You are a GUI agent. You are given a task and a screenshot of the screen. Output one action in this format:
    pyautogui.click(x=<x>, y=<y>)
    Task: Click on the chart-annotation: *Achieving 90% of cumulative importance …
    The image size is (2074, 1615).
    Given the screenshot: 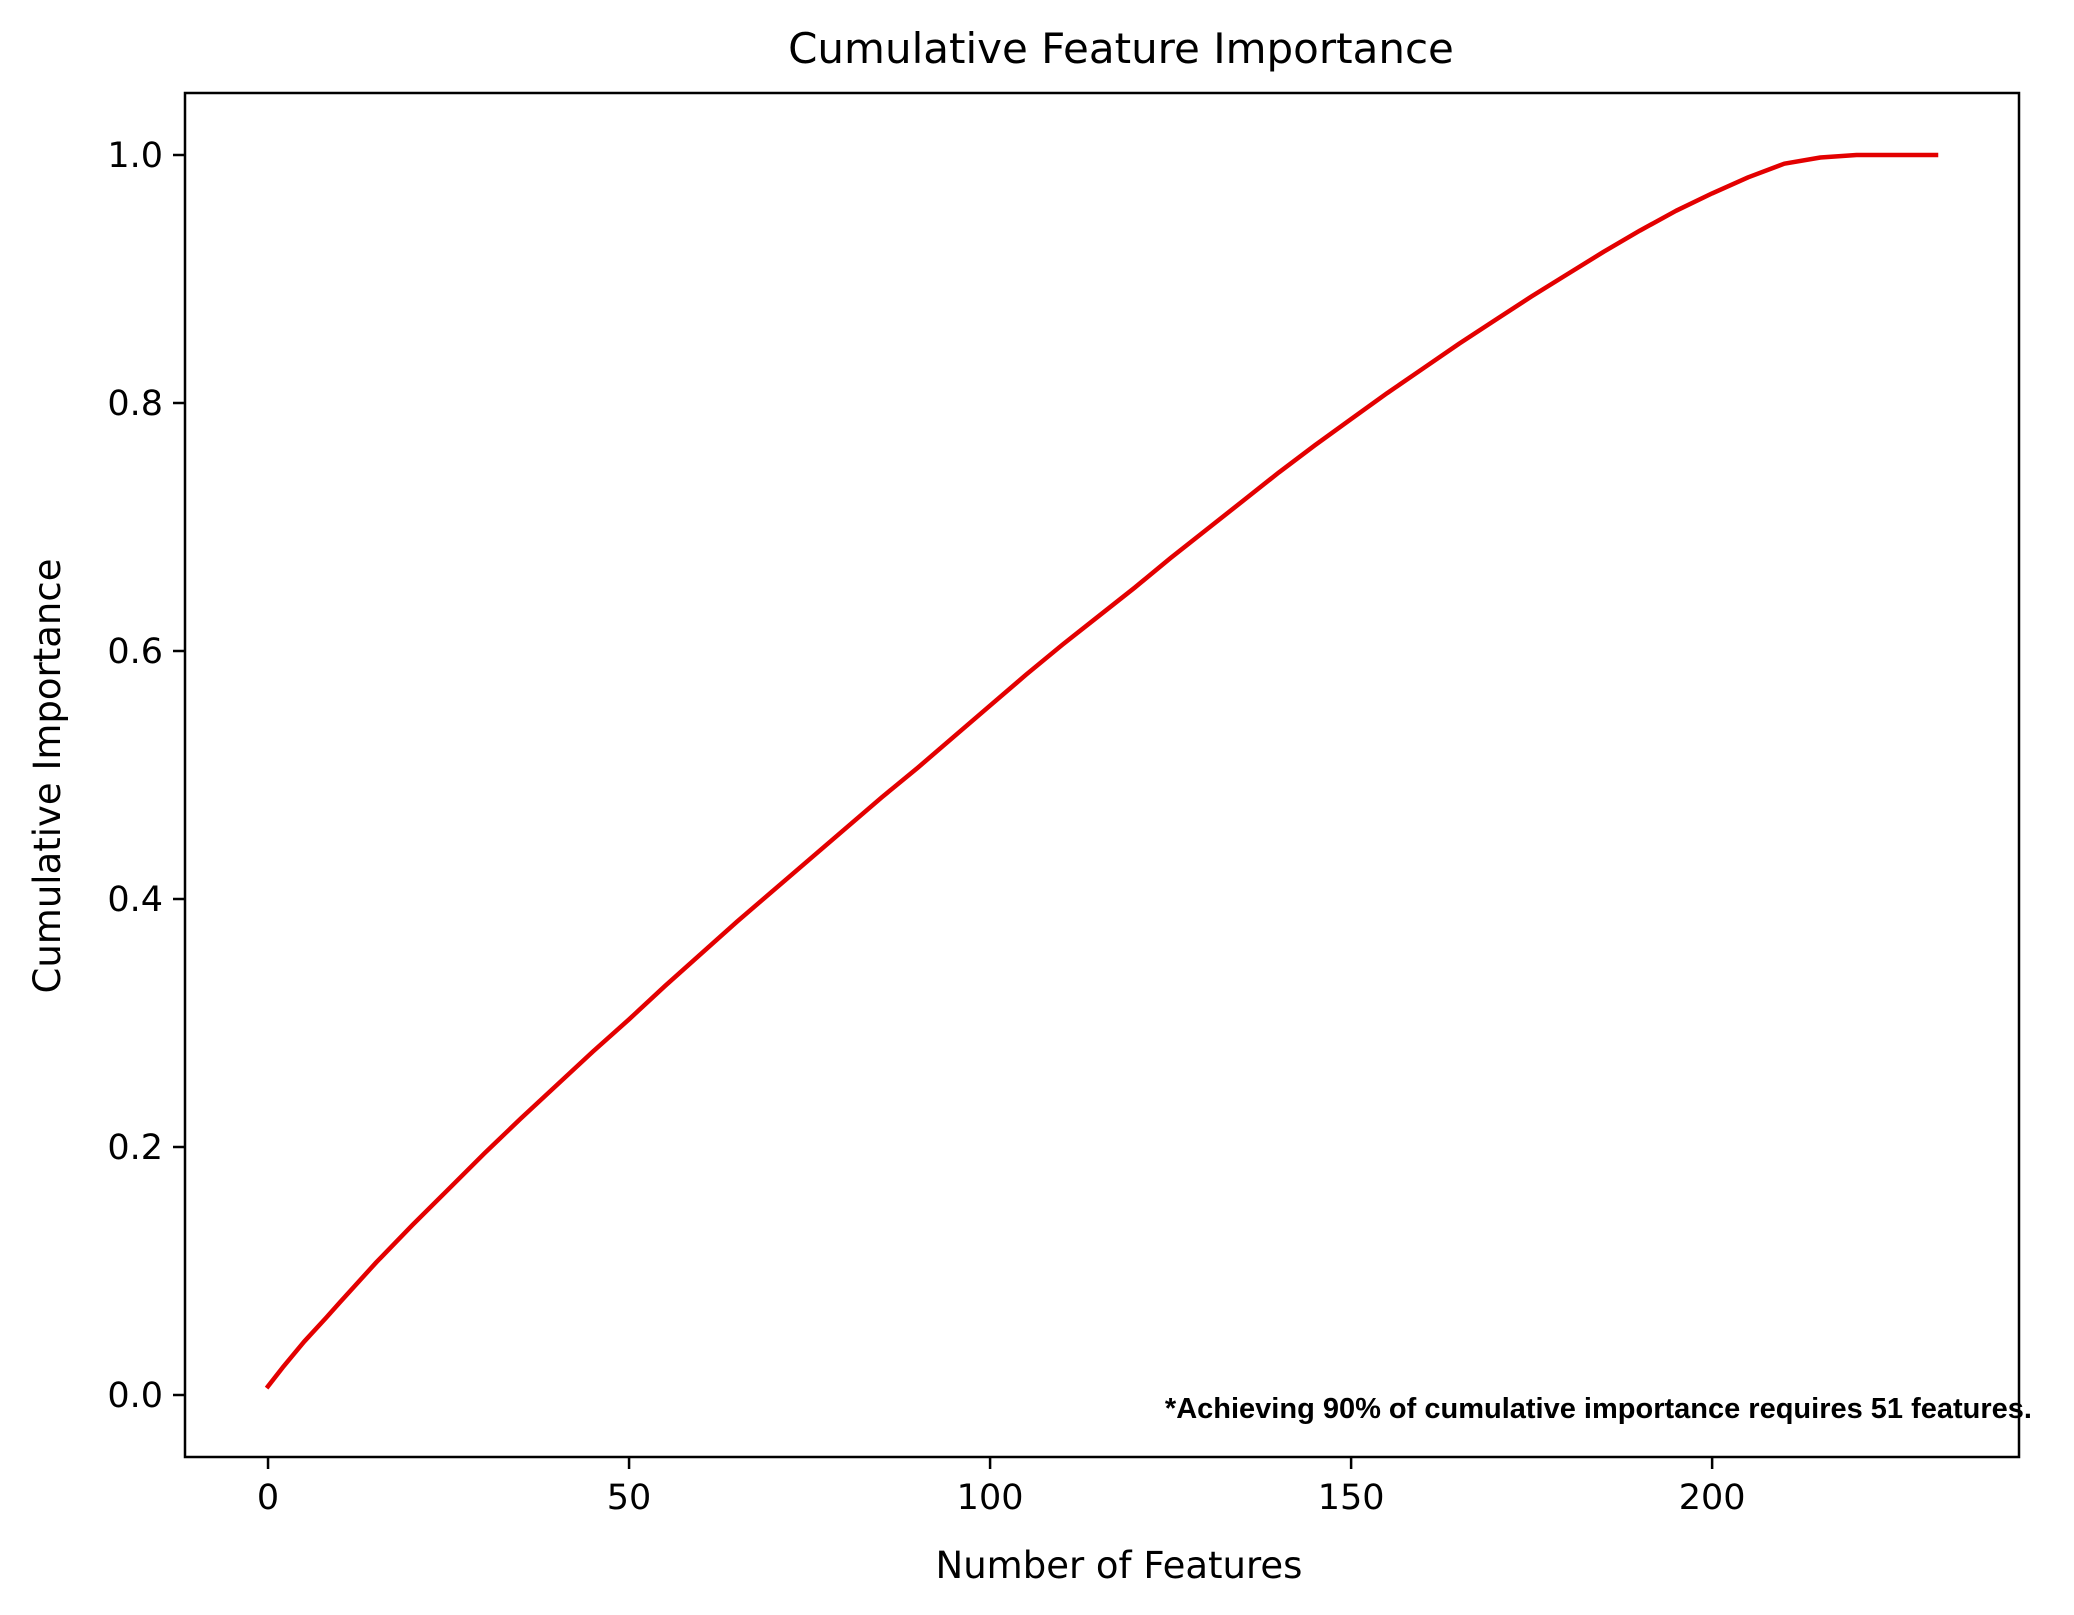 What is the action you would take?
    pyautogui.click(x=1598, y=1409)
    